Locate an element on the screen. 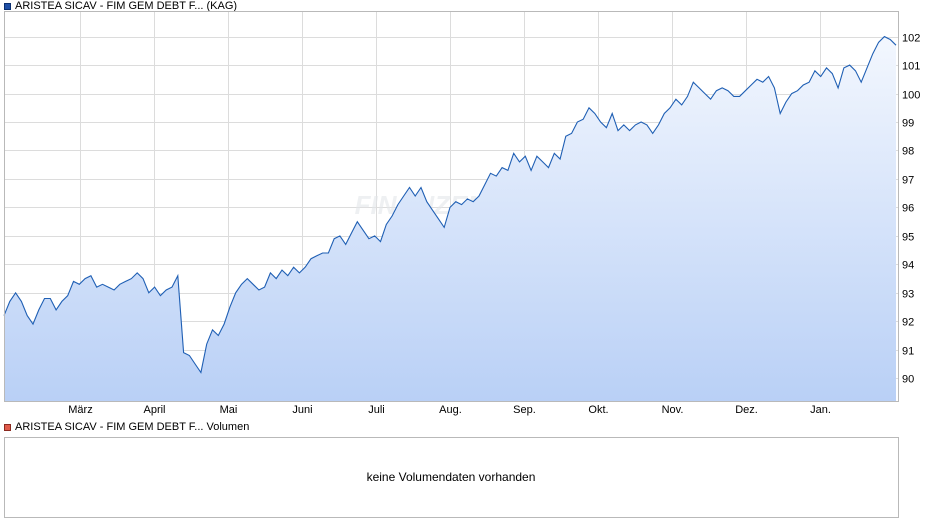  x-tick-label: Juni is located at coordinates (302, 410).